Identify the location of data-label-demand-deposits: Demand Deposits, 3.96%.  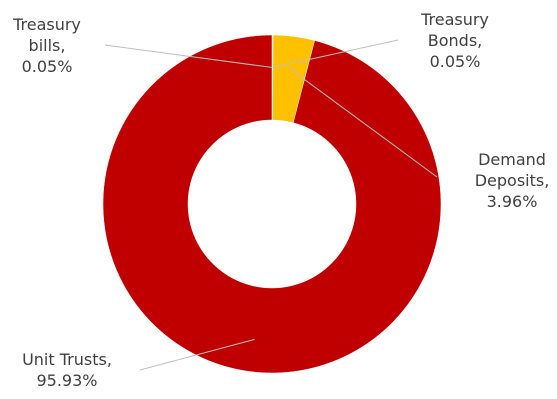
(512, 180).